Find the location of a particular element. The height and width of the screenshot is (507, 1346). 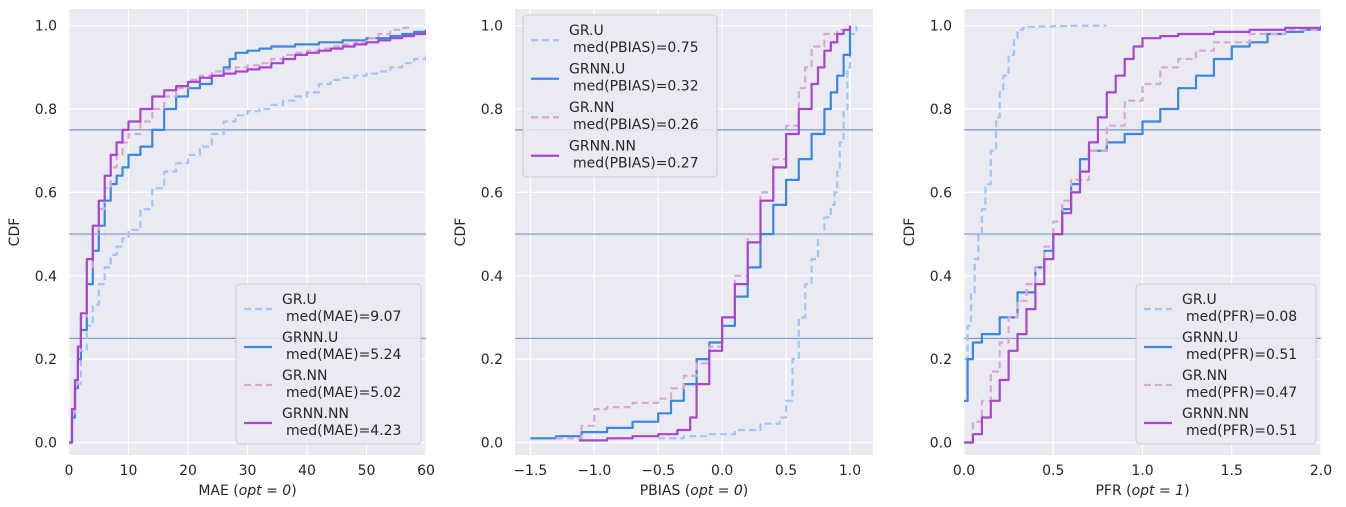

x-tick-label: −1.0 is located at coordinates (594, 471).